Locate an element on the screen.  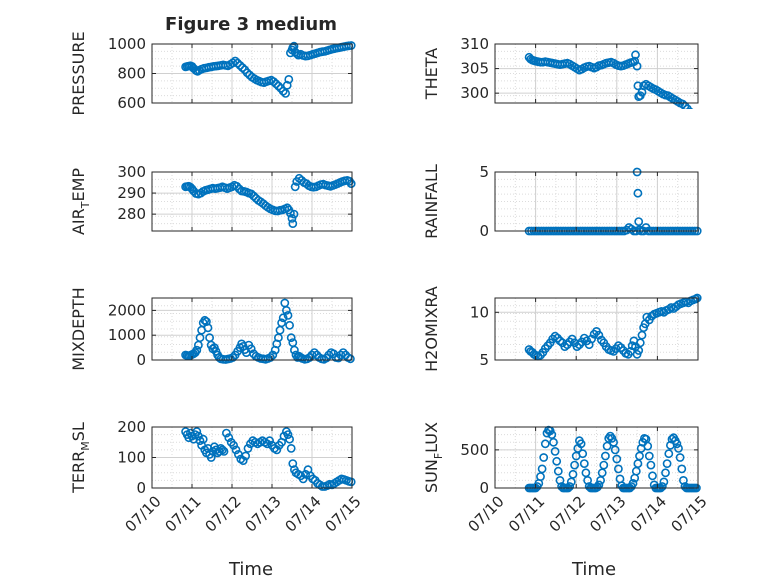
y-axis-label: TERRMSL is located at coordinates (80, 458).